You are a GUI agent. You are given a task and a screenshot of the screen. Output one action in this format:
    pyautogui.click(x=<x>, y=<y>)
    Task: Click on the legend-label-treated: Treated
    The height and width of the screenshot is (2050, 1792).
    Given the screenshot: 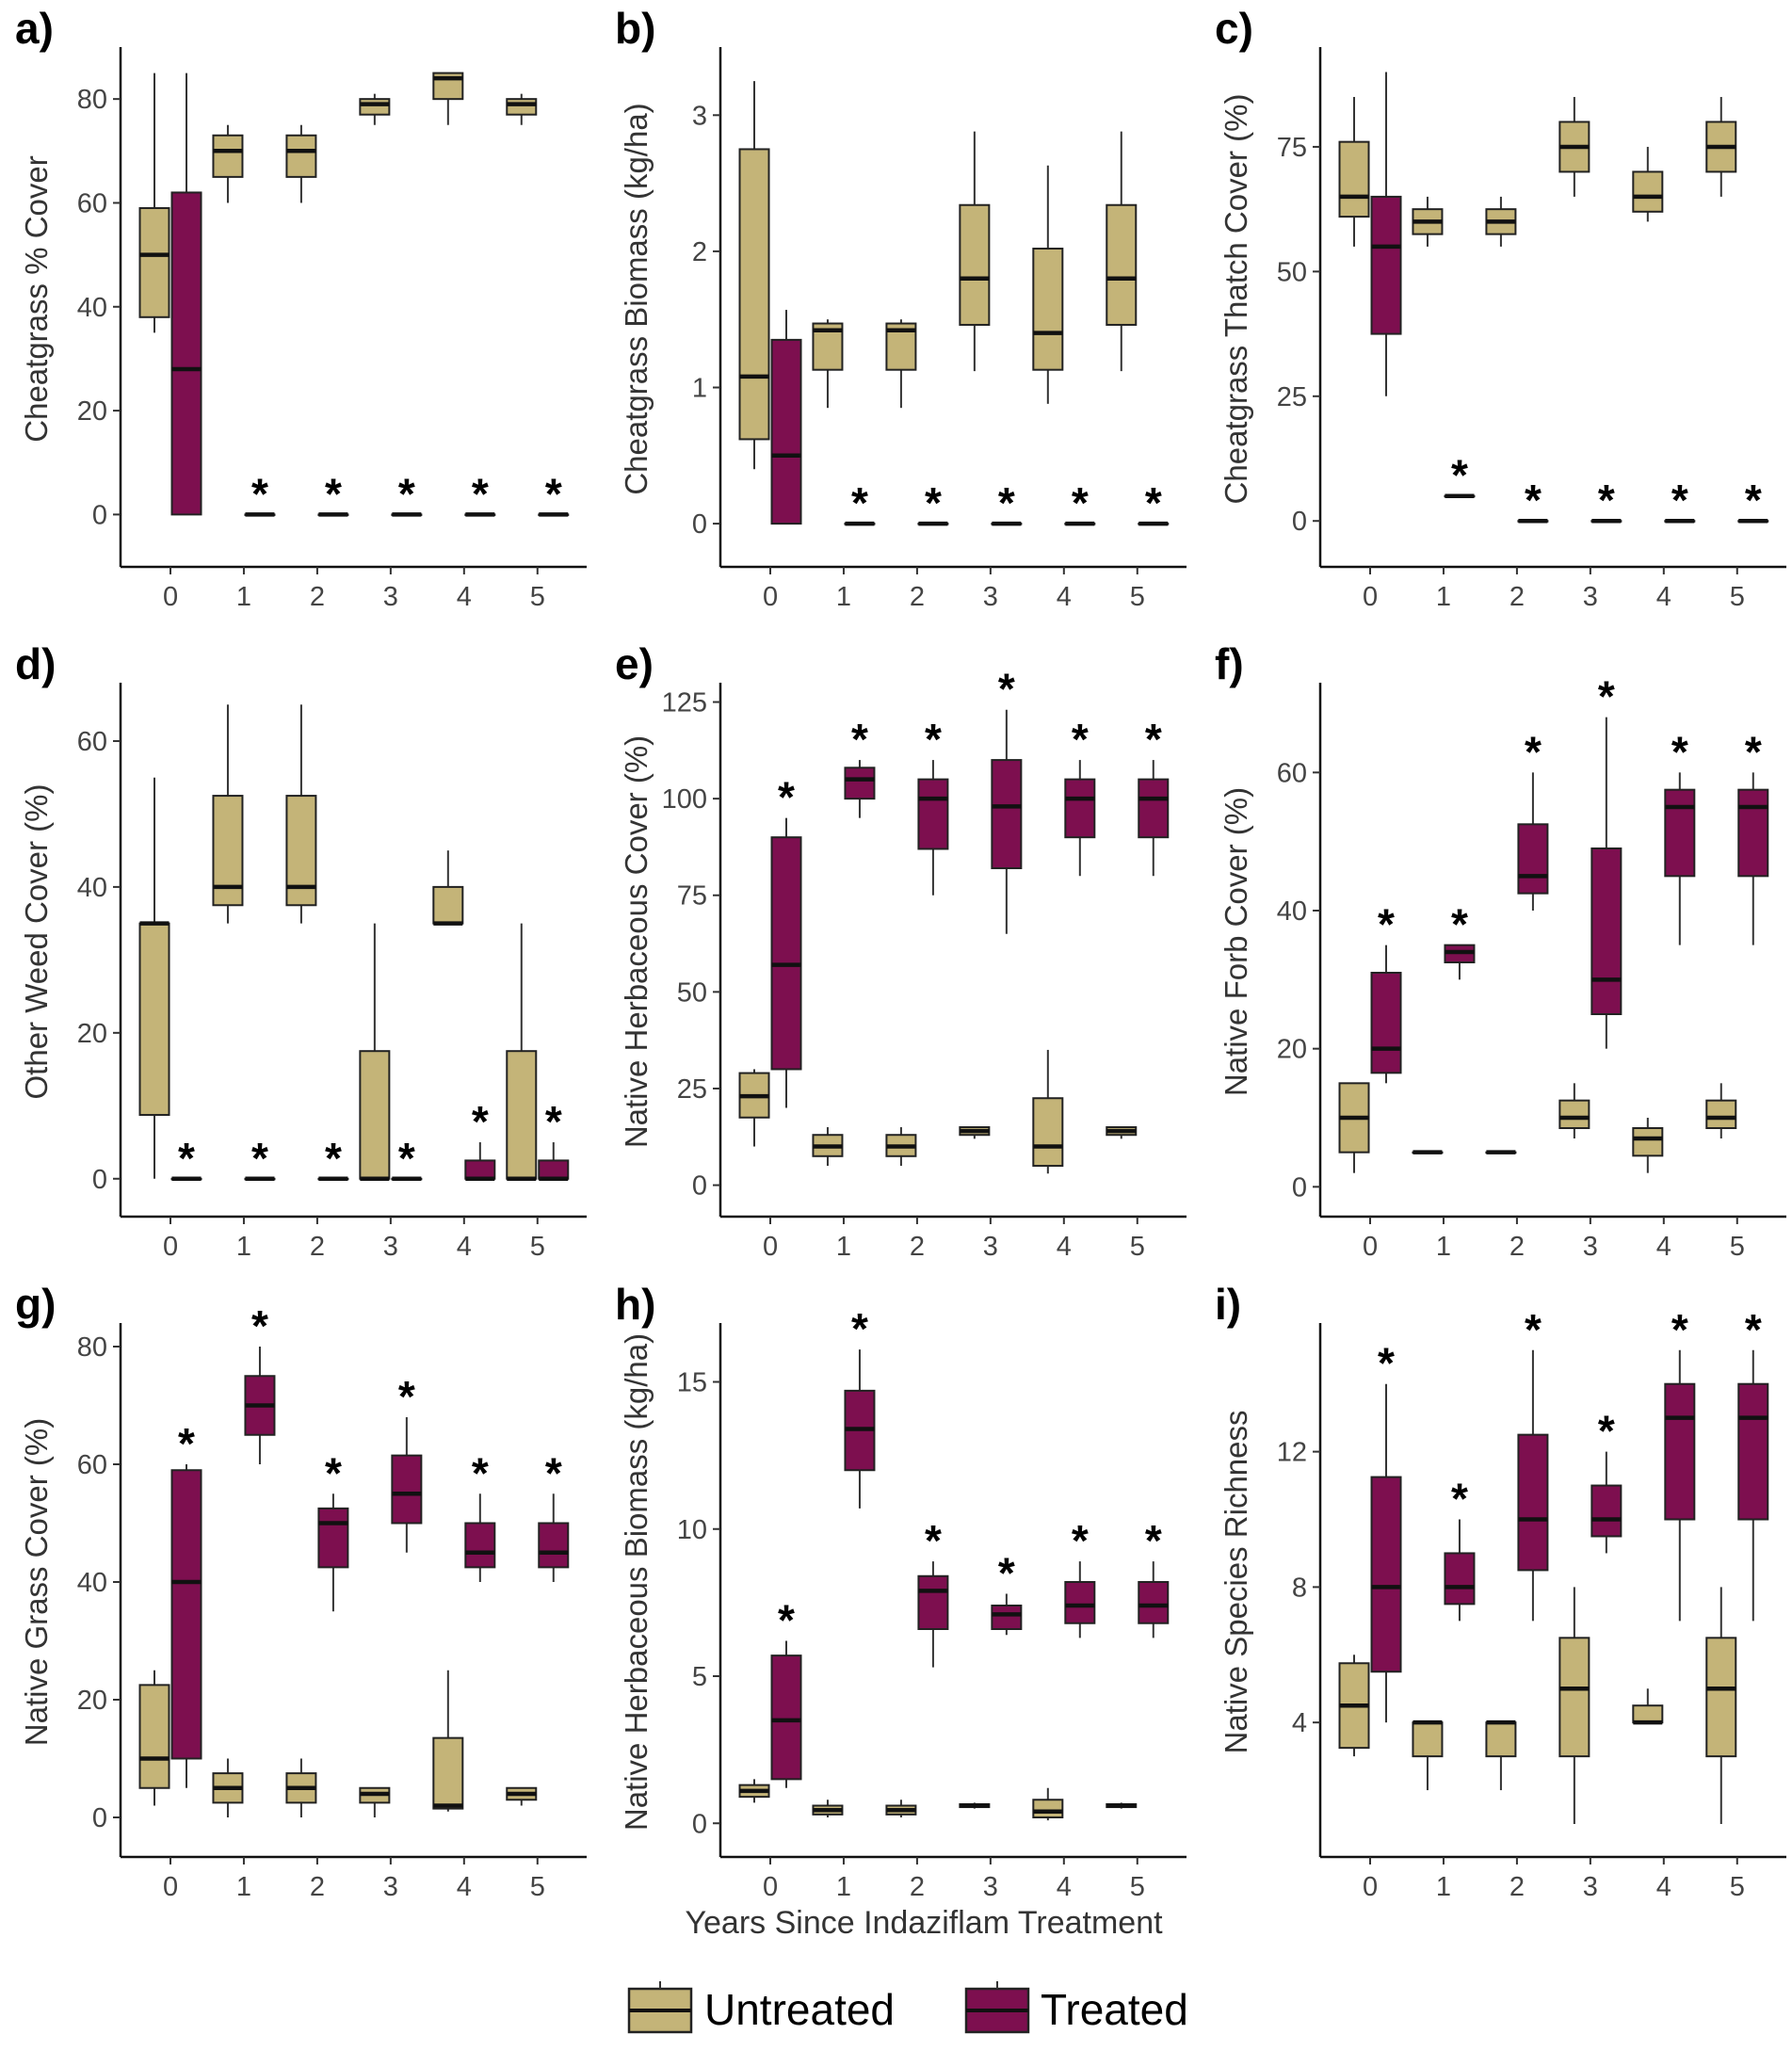 What is the action you would take?
    pyautogui.click(x=1114, y=2010)
    